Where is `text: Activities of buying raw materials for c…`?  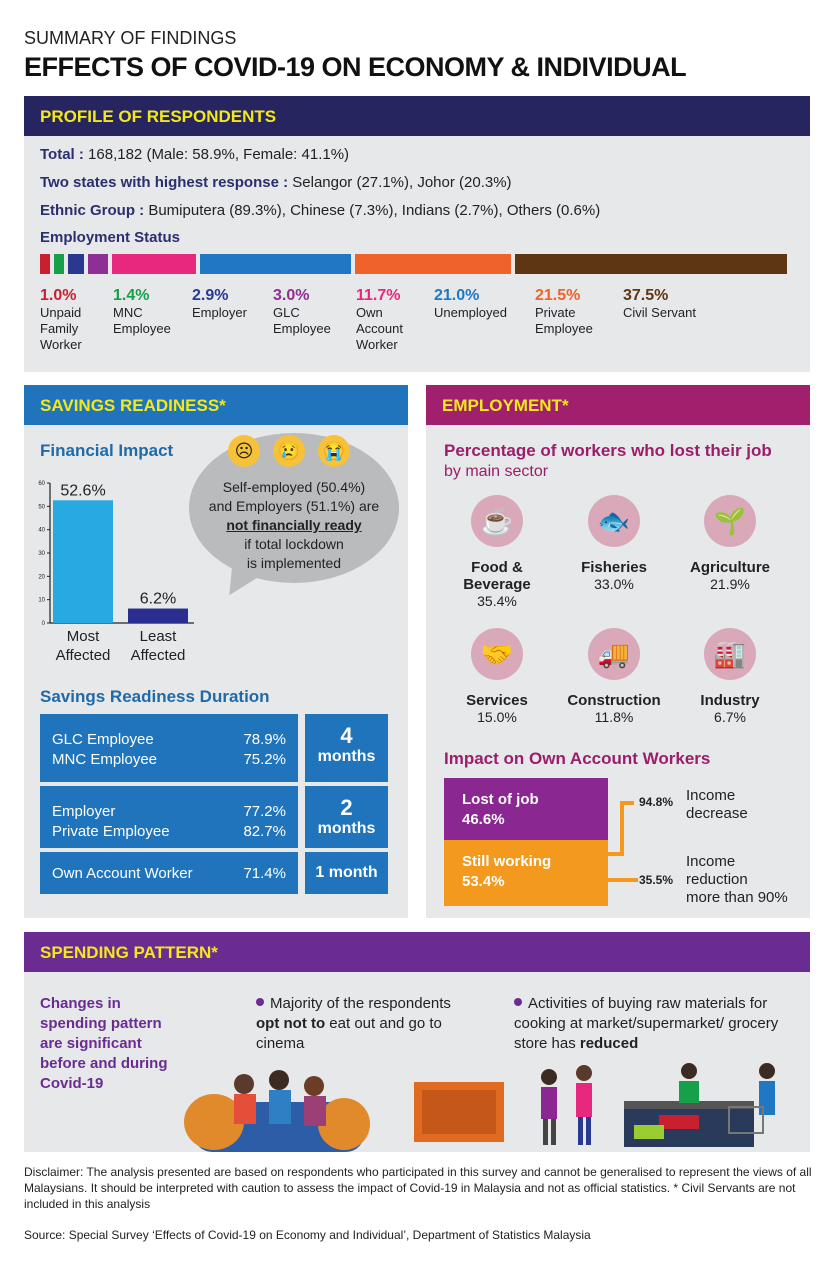 text: Activities of buying raw materials for c… is located at coordinates (646, 1023).